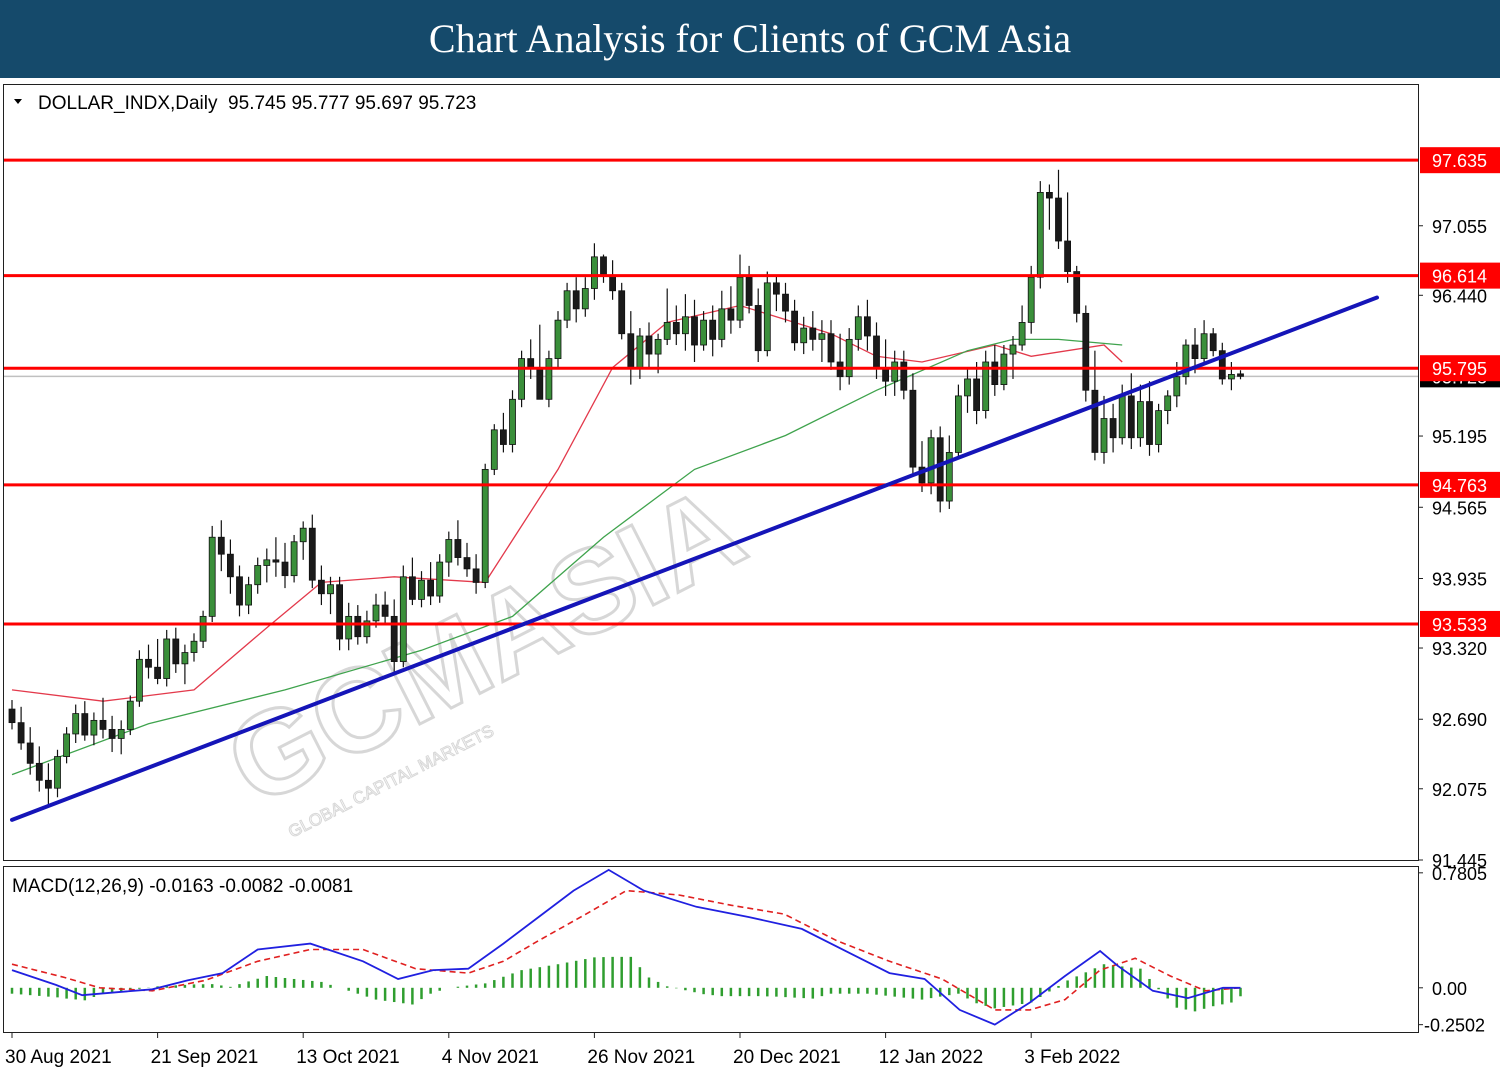 The height and width of the screenshot is (1071, 1500). I want to click on price-tick-label: 91.445, so click(1459, 861).